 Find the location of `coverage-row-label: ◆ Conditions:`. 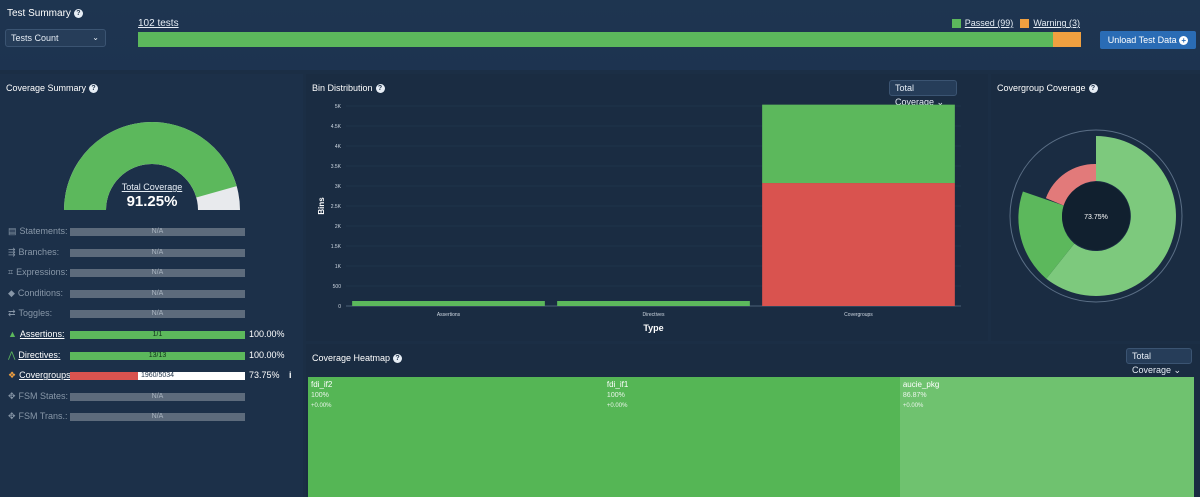

coverage-row-label: ◆ Conditions: is located at coordinates (35, 293).